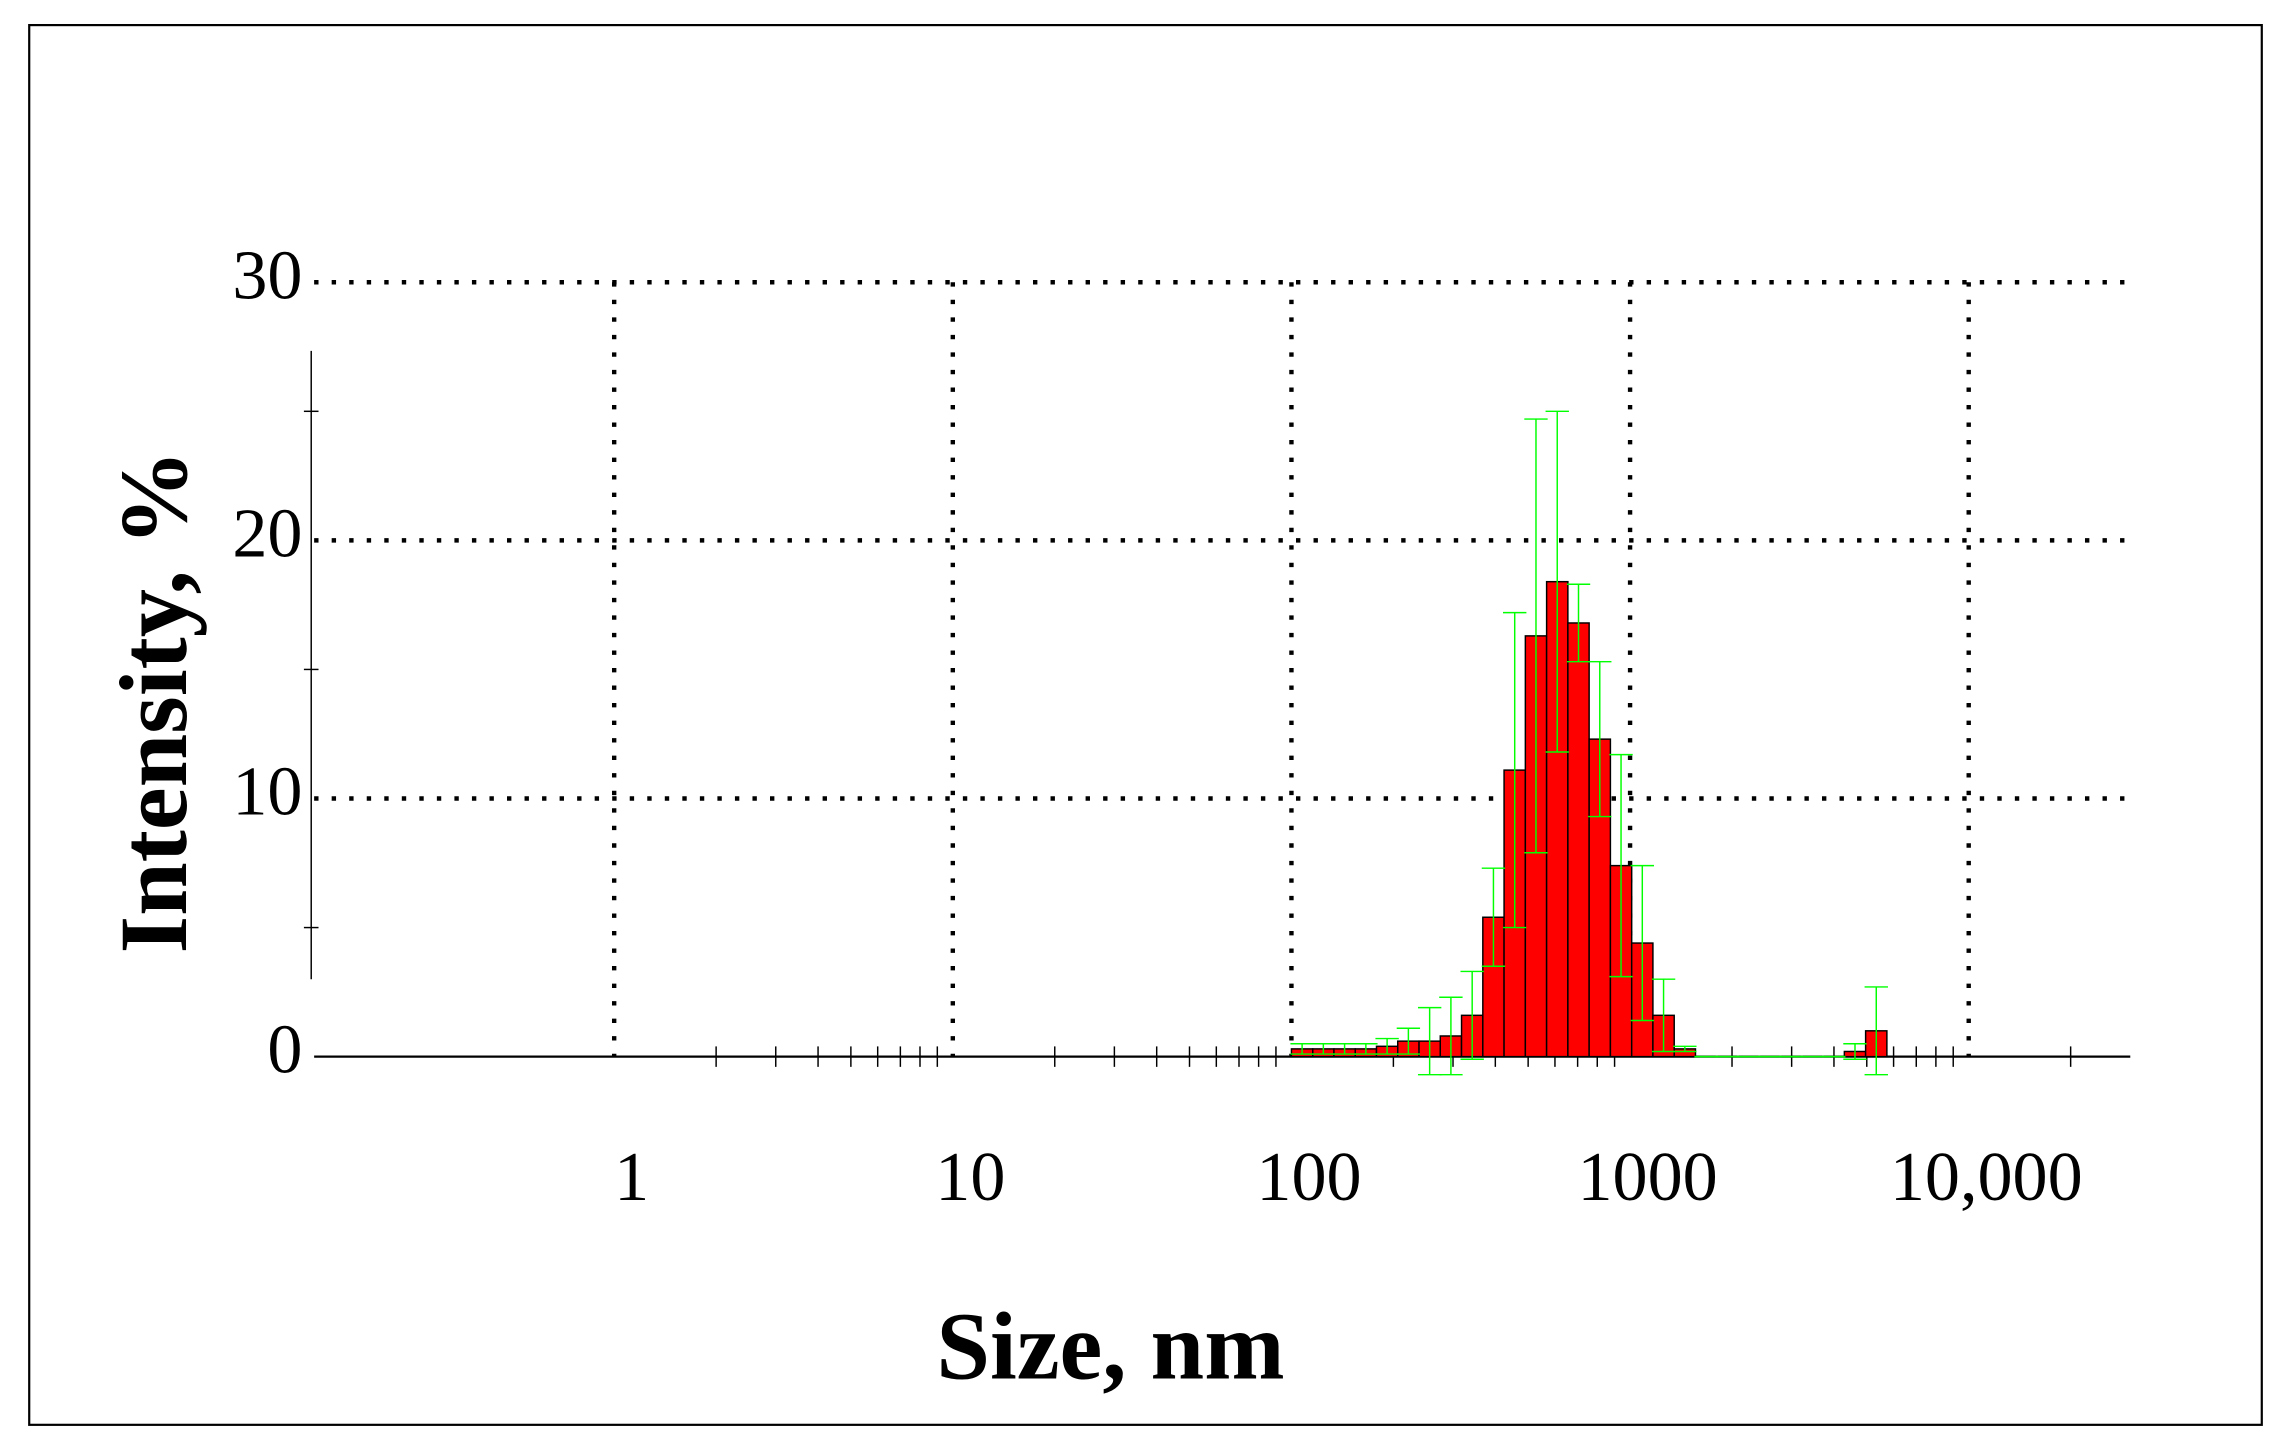 The width and height of the screenshot is (2291, 1447). What do you see at coordinates (1110, 1345) in the screenshot?
I see `x-axis-title: Size, nm` at bounding box center [1110, 1345].